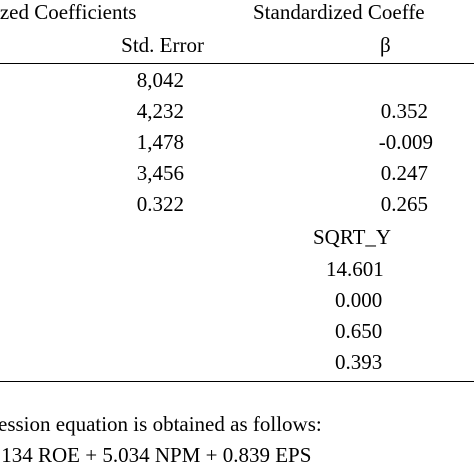  Describe the element at coordinates (237, 63) in the screenshot. I see `header-divider` at that location.